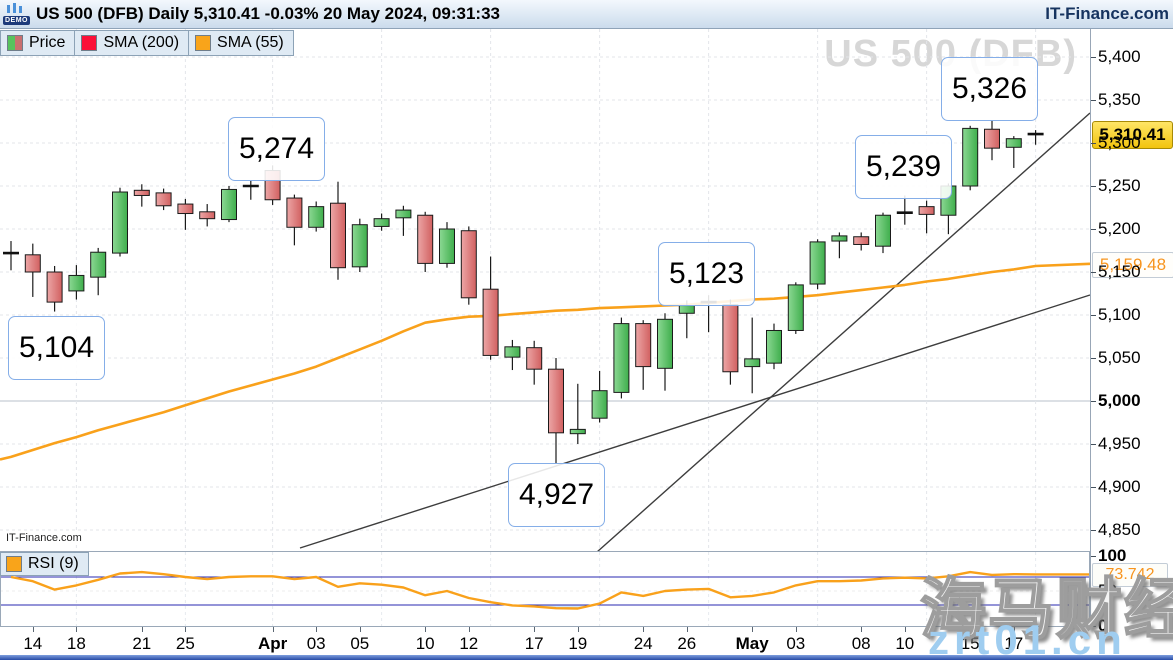  What do you see at coordinates (643, 643) in the screenshot?
I see `x-axis-label: 24` at bounding box center [643, 643].